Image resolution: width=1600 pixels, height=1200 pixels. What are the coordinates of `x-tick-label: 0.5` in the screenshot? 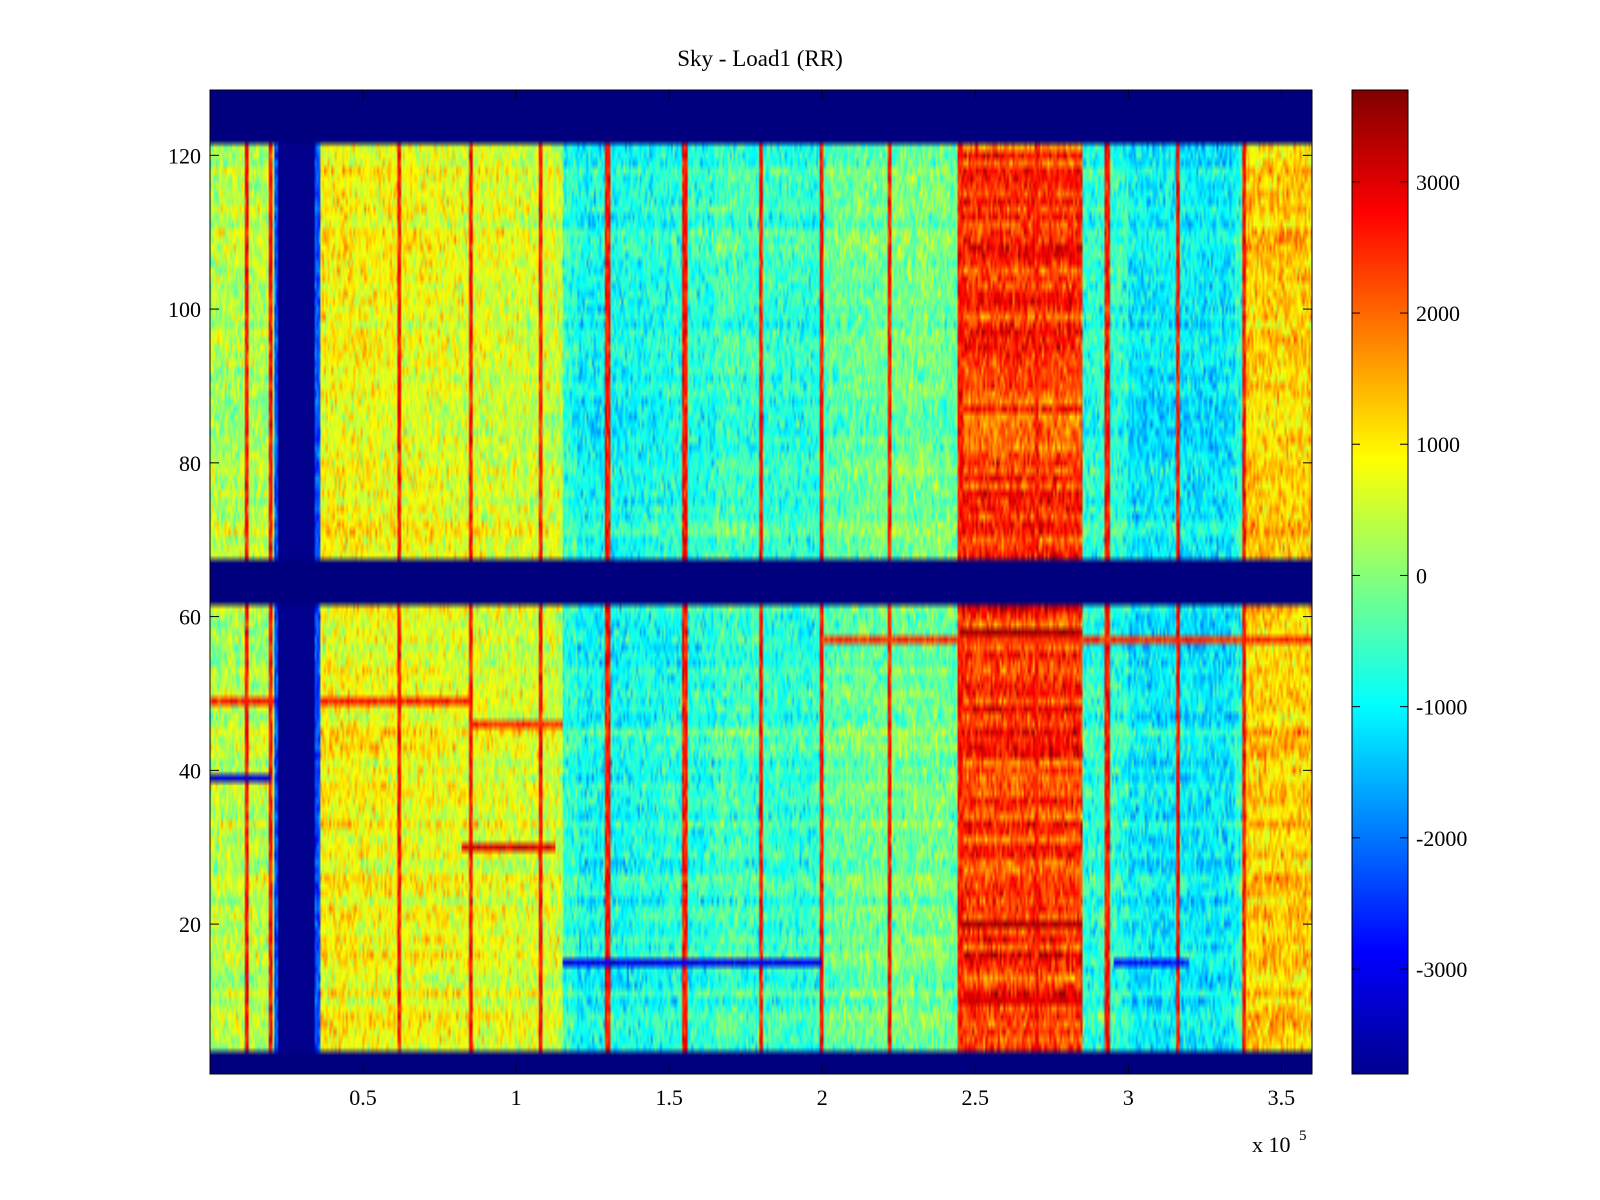 It's located at (363, 1097).